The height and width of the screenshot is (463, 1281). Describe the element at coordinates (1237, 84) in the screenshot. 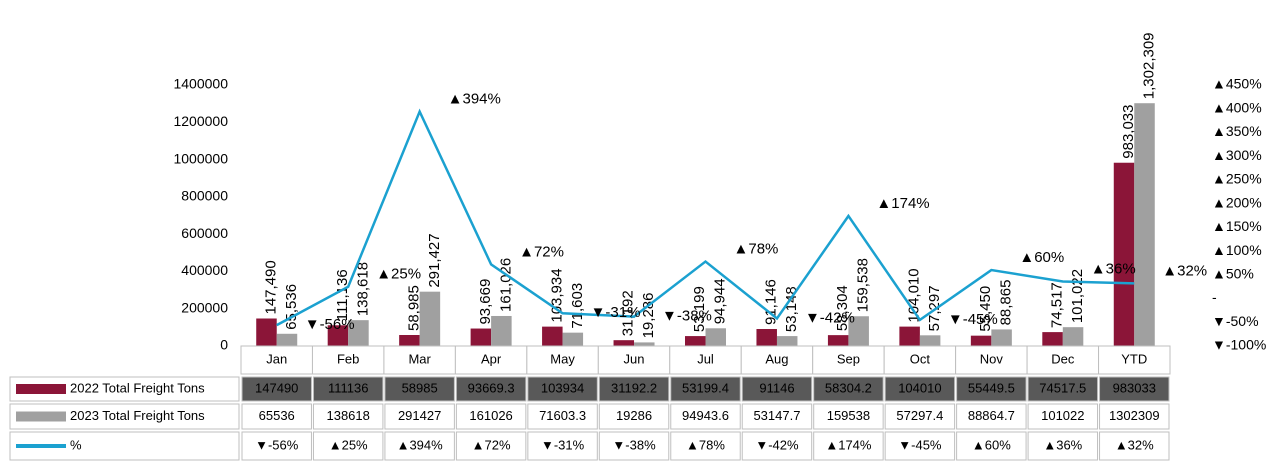

I see `y2-tick-label: ▲450%` at that location.